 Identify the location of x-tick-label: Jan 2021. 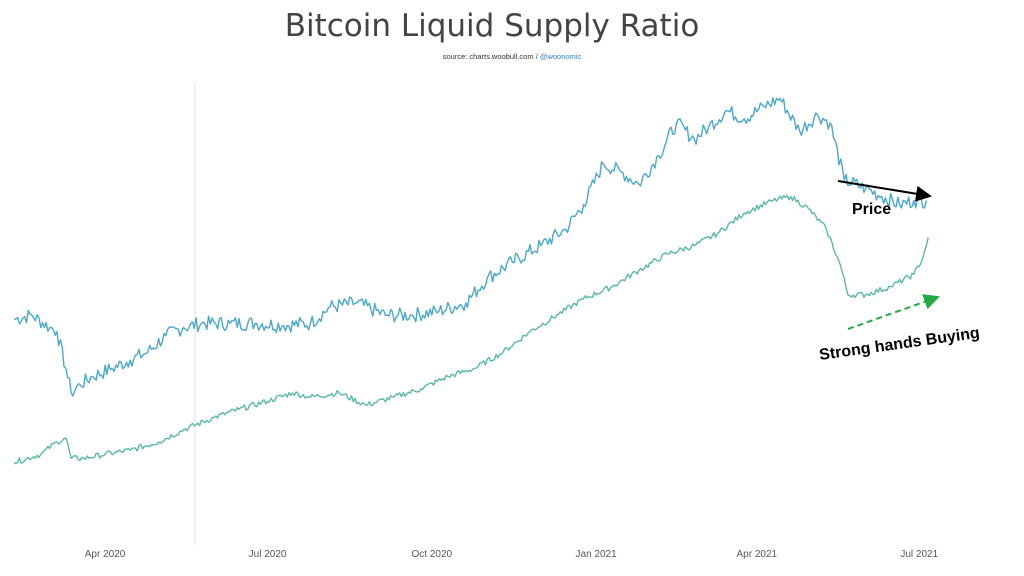
(597, 554).